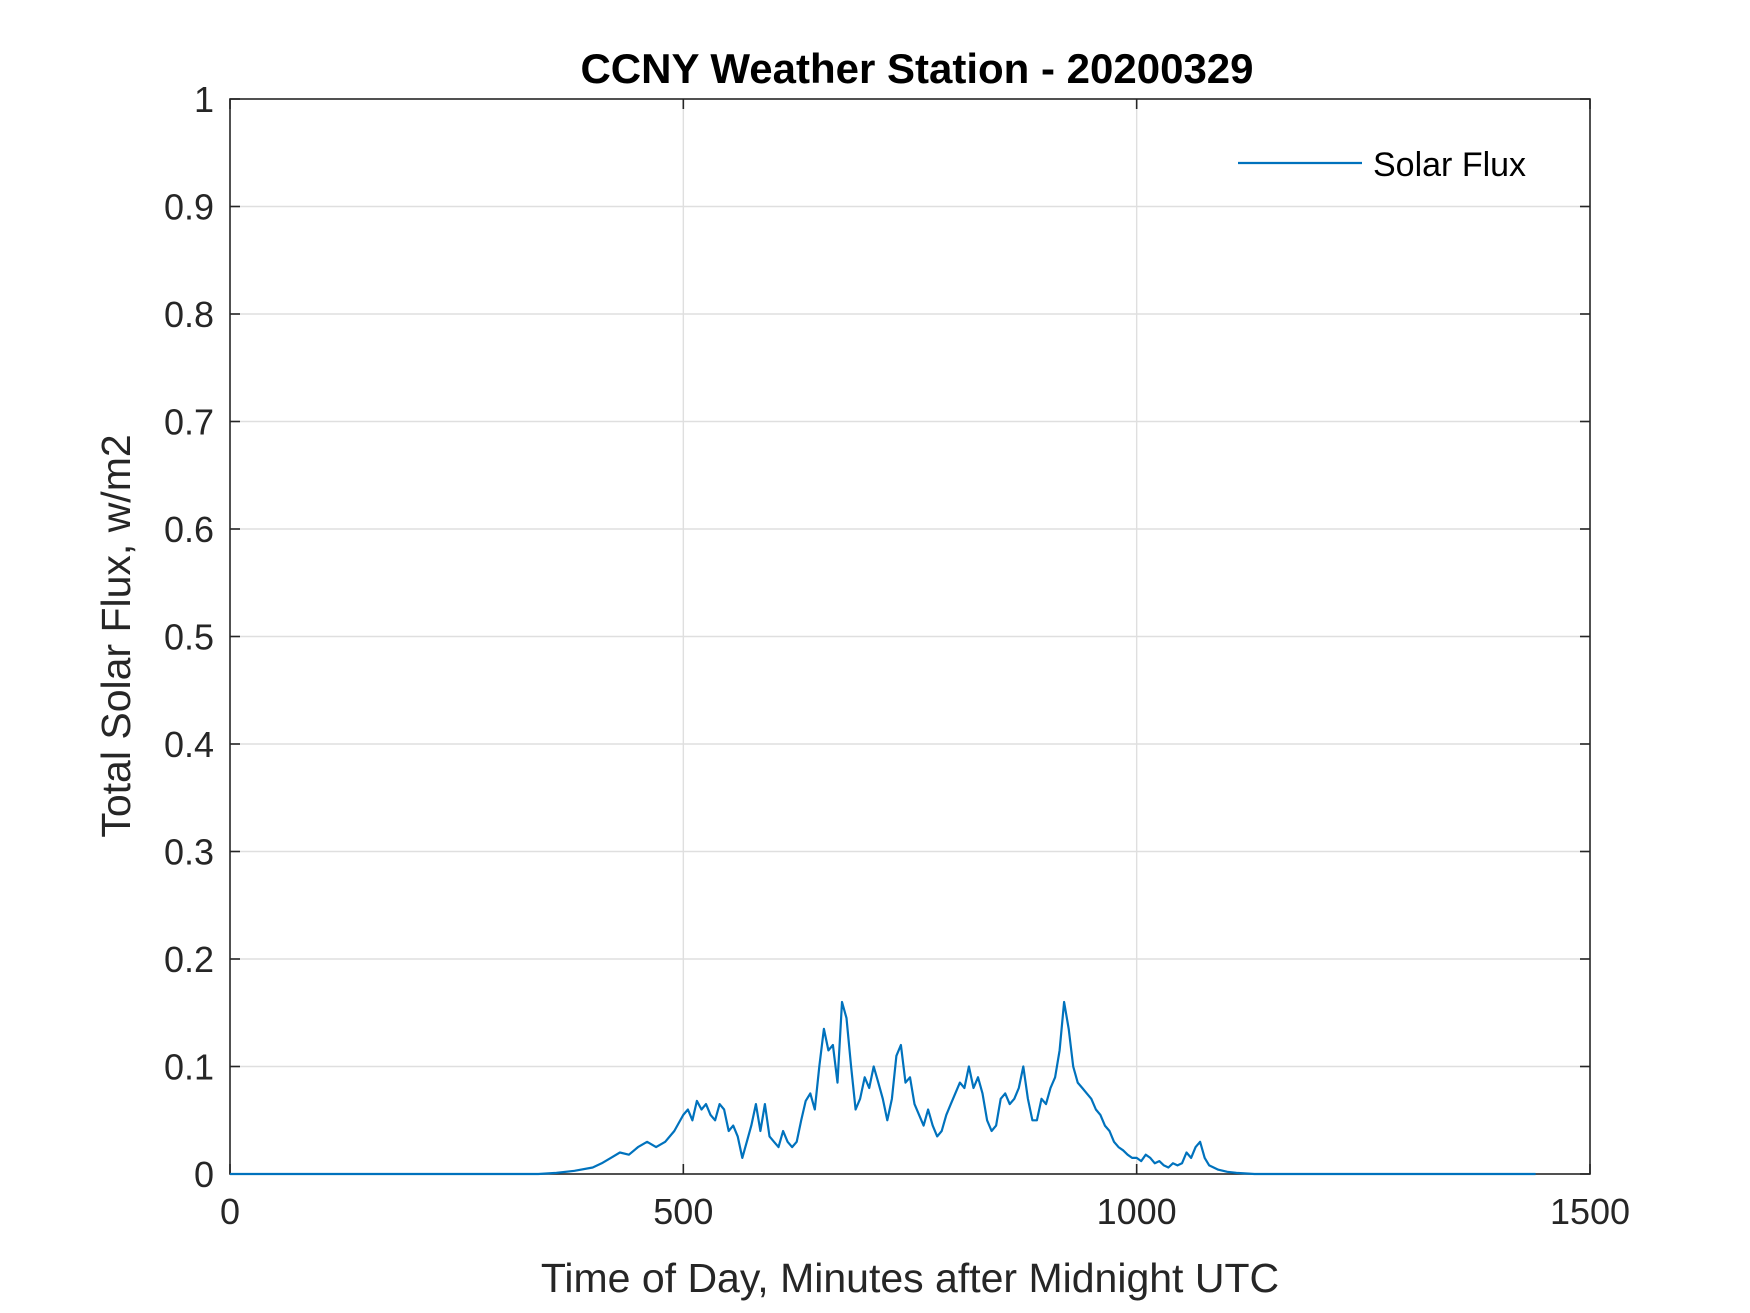  I want to click on y-tick-label: 0.6, so click(189, 529).